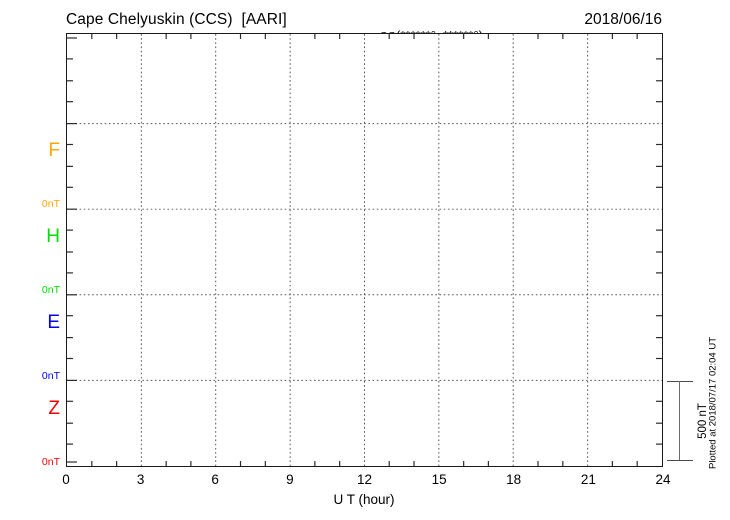 The height and width of the screenshot is (520, 730). What do you see at coordinates (215, 479) in the screenshot?
I see `xtick-label-6: 6` at bounding box center [215, 479].